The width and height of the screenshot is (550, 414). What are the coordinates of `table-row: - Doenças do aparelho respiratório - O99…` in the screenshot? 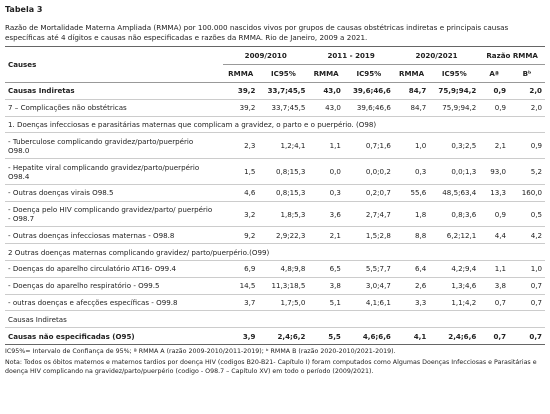 It's located at (275, 286).